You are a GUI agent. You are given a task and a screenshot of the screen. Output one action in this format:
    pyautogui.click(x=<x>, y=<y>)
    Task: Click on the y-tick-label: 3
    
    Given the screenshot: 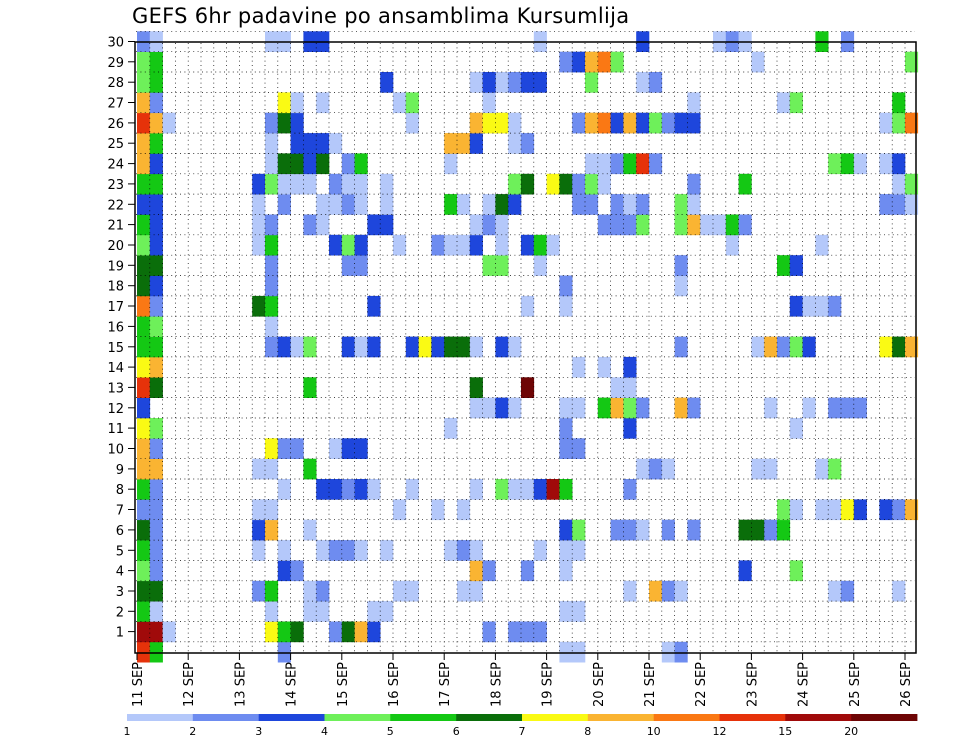 What is the action you would take?
    pyautogui.click(x=120, y=592)
    